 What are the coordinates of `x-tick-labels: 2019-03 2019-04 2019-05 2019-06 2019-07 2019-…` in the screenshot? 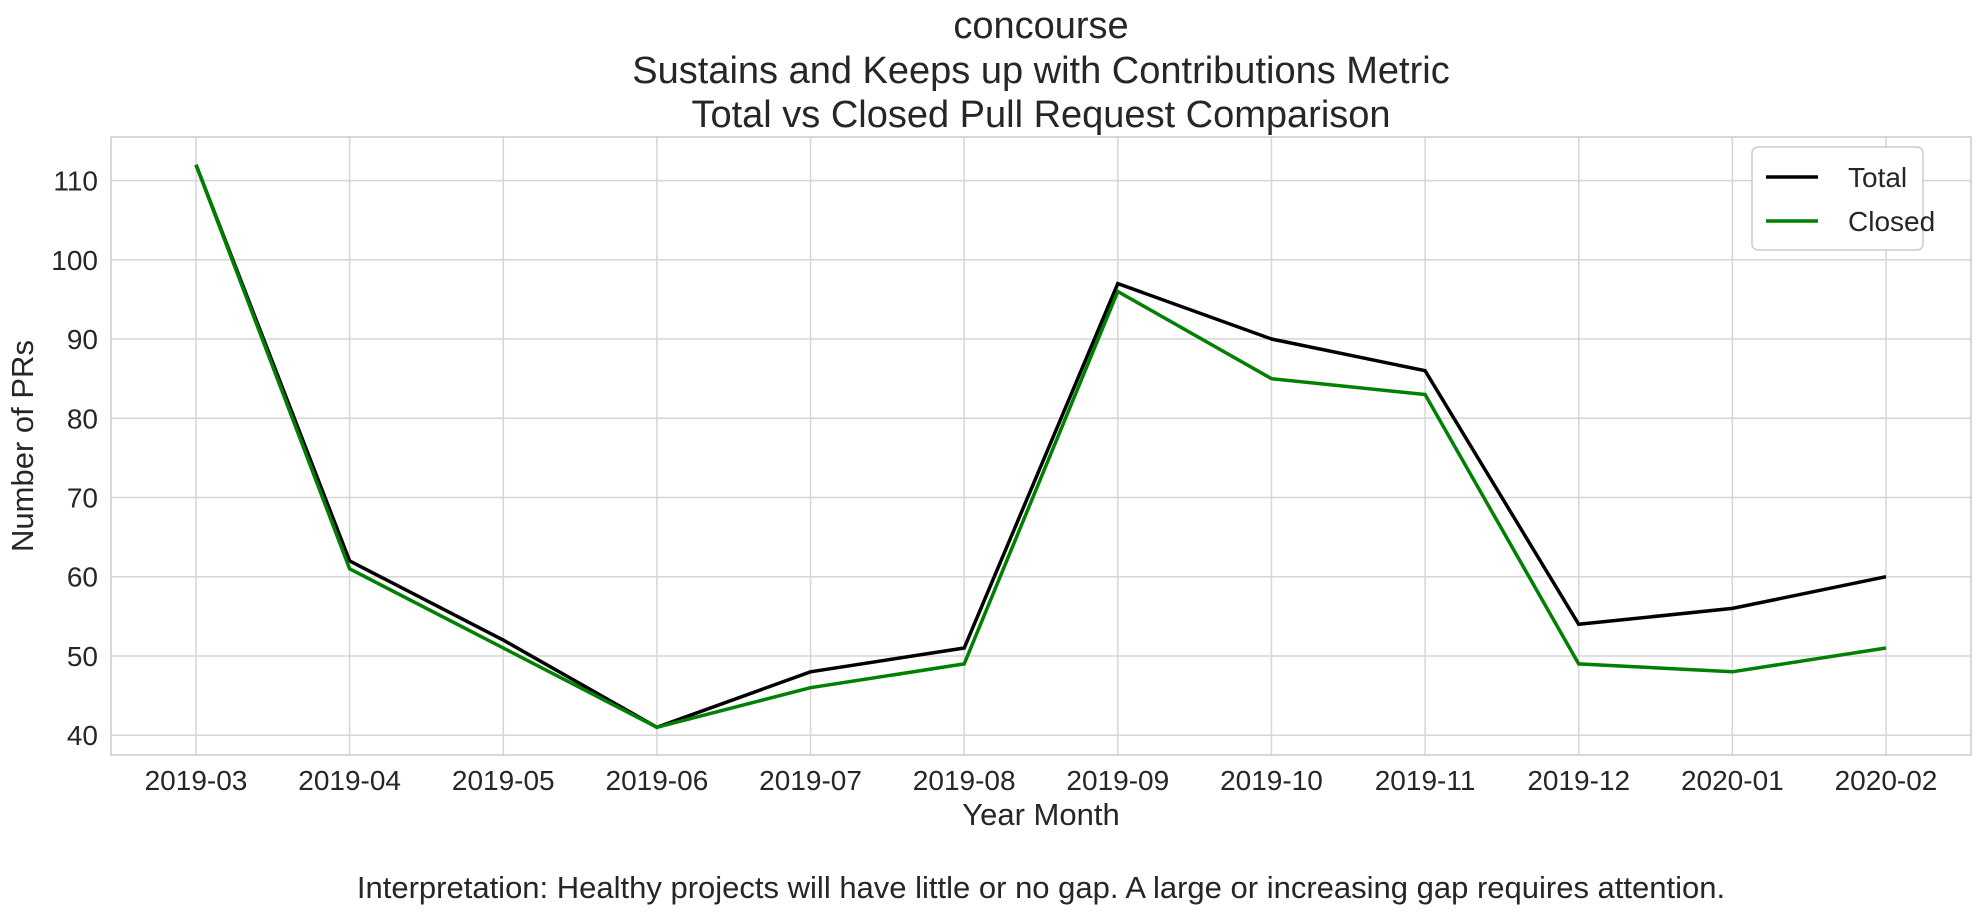 It's located at (1041, 780).